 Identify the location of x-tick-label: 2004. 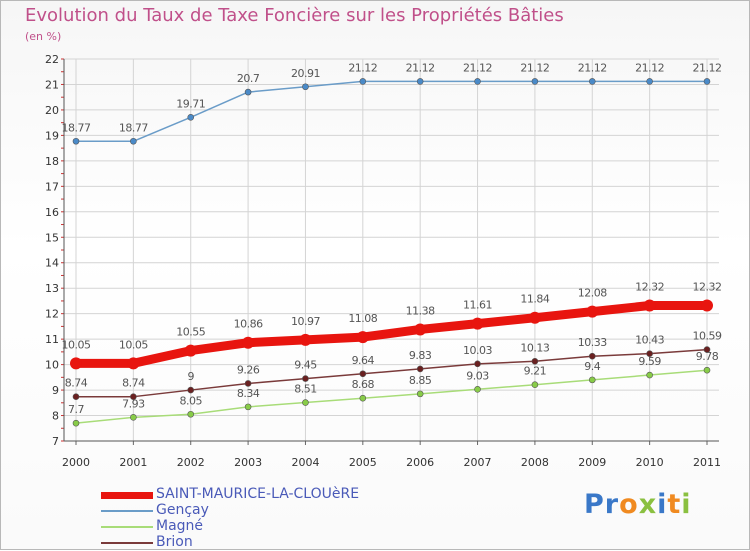
(305, 462).